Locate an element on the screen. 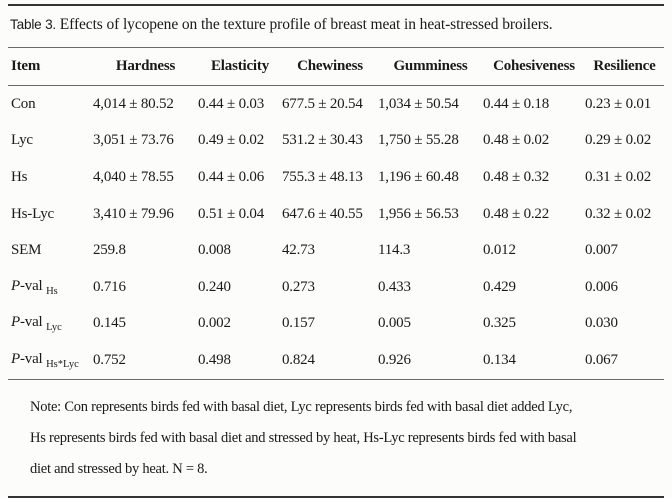 This screenshot has height=498, width=672. cell-value: 0.23 ± 0.01 is located at coordinates (618, 103).